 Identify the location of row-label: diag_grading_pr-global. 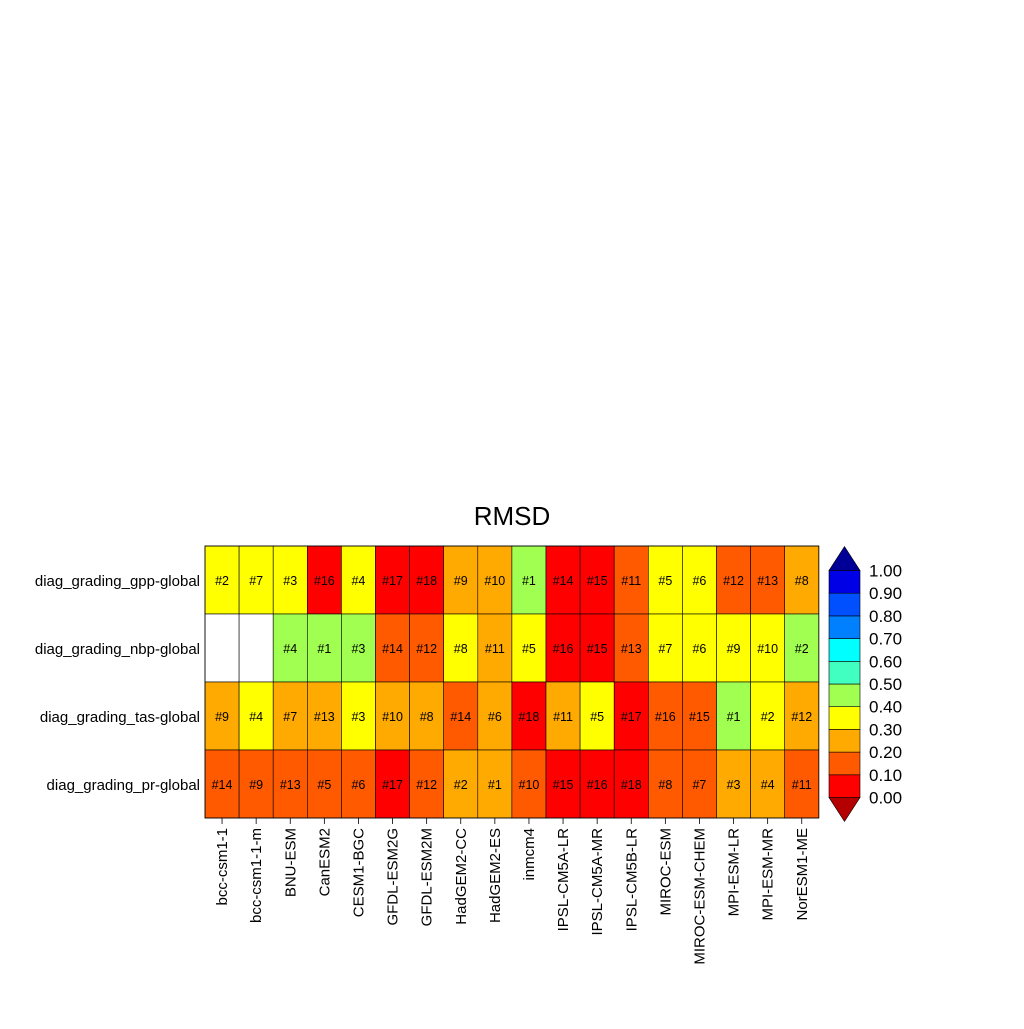
(123, 785).